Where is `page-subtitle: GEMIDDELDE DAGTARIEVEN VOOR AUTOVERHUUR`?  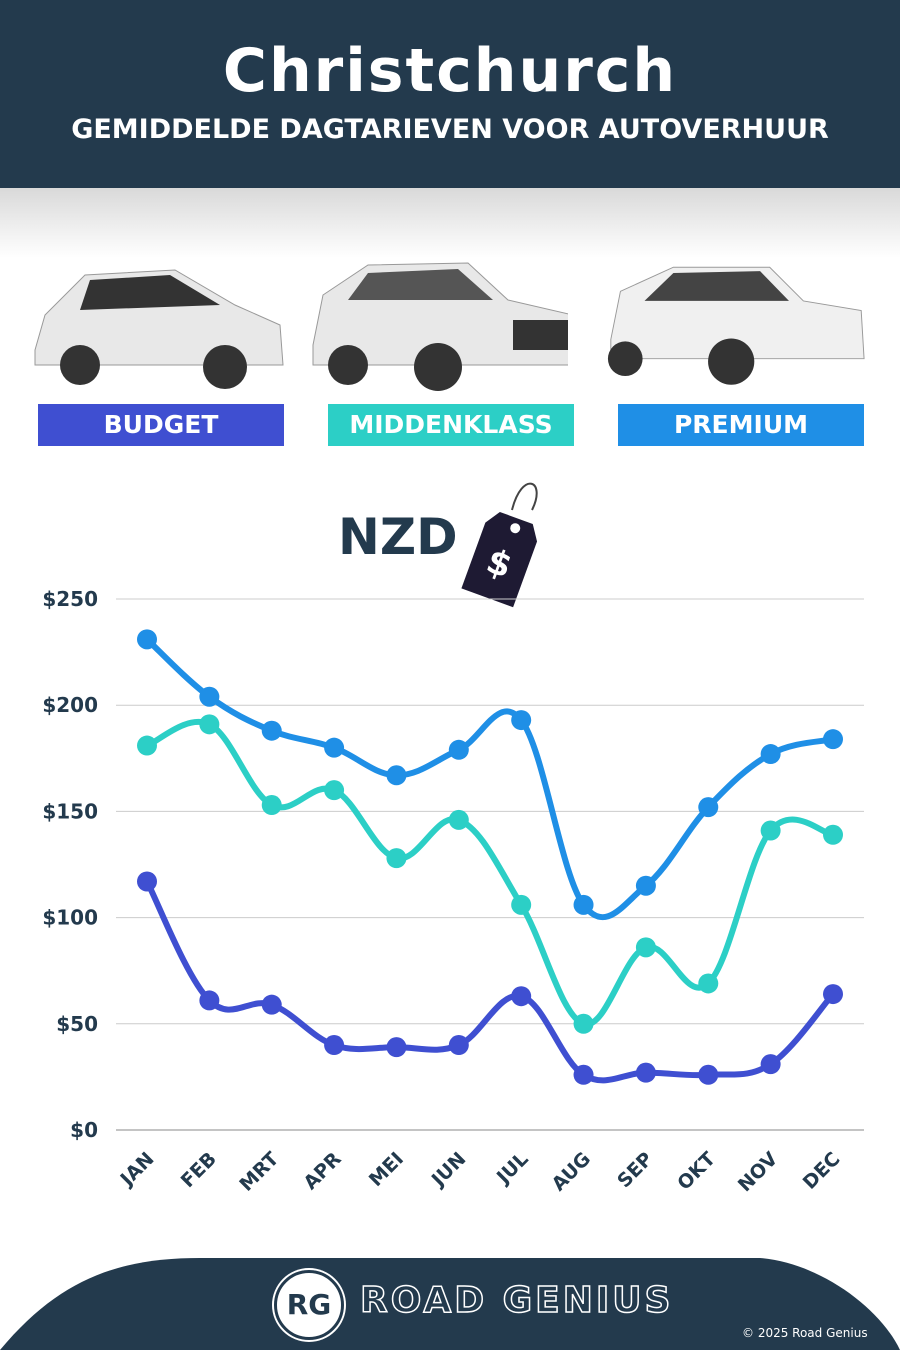 page-subtitle: GEMIDDELDE DAGTARIEVEN VOOR AUTOVERHUUR is located at coordinates (450, 129).